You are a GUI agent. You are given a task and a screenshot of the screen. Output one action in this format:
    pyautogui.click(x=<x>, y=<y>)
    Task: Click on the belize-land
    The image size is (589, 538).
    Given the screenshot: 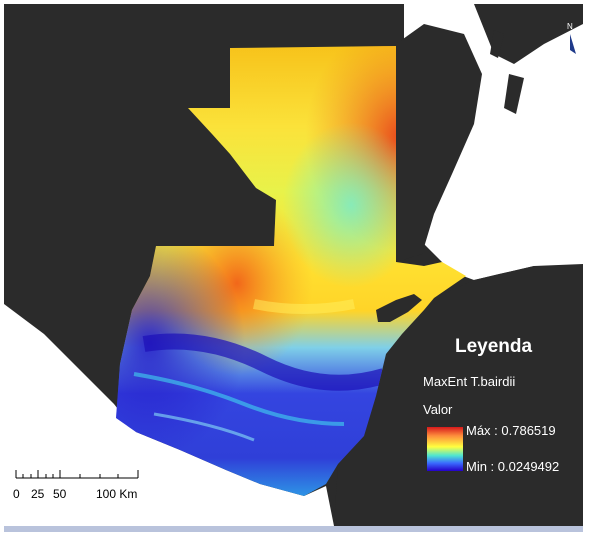 What is the action you would take?
    pyautogui.click(x=439, y=143)
    